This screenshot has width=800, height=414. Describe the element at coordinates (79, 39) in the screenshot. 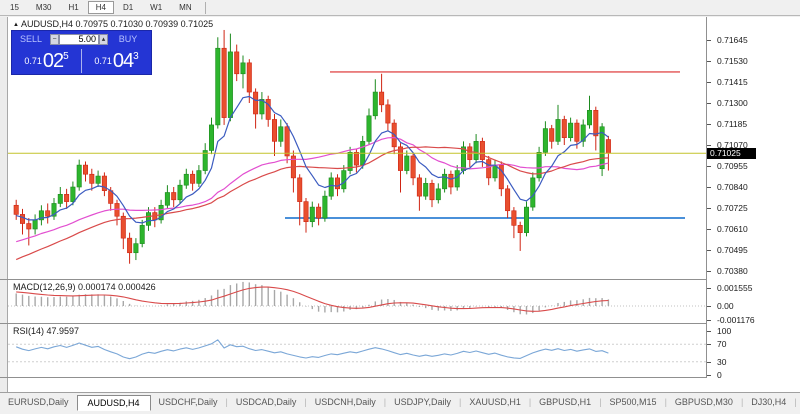

I see `volume-input` at that location.